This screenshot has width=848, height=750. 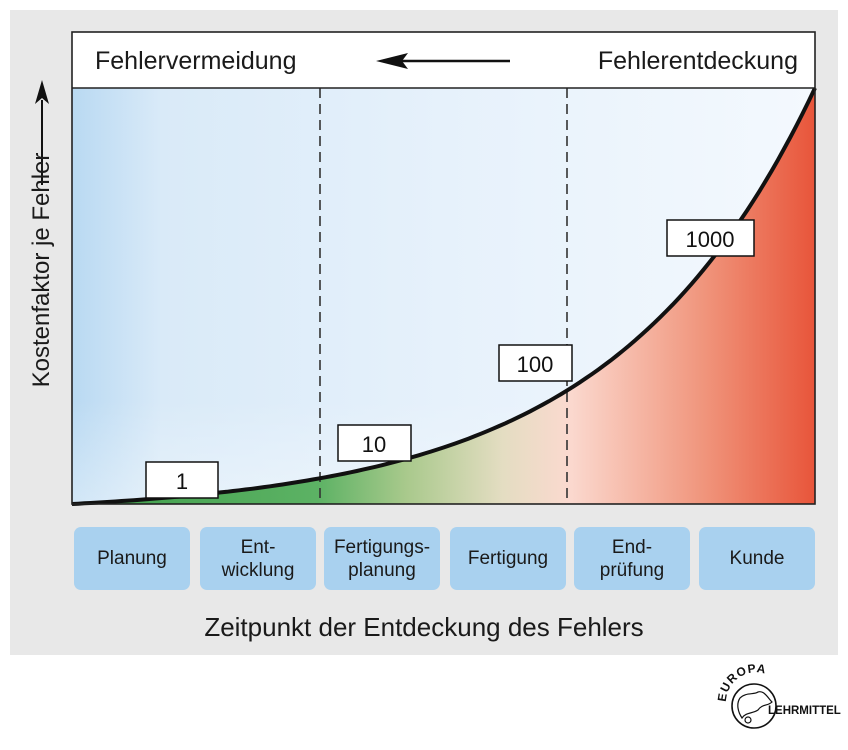 I want to click on y-axis-title: Kostenfaktor je Fehler, so click(x=41, y=270).